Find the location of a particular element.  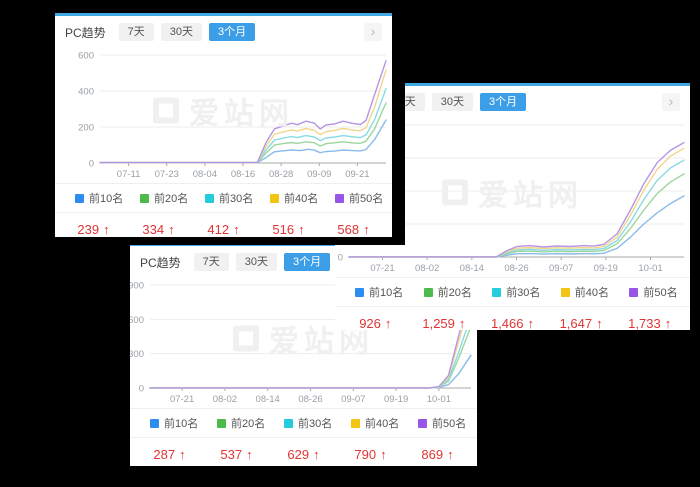

rank-count-value: 869 ↑ is located at coordinates (437, 454).